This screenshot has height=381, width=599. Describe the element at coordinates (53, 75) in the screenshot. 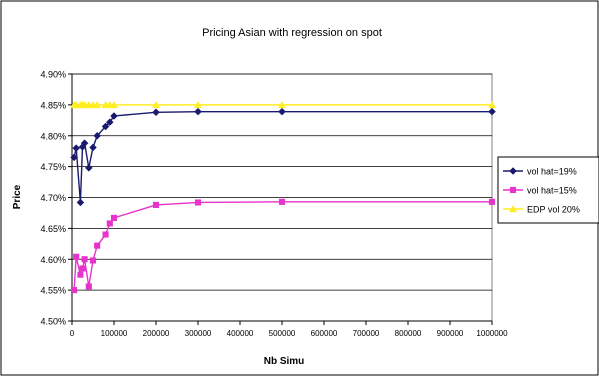

I see `y-tick-label: 4.90%` at that location.